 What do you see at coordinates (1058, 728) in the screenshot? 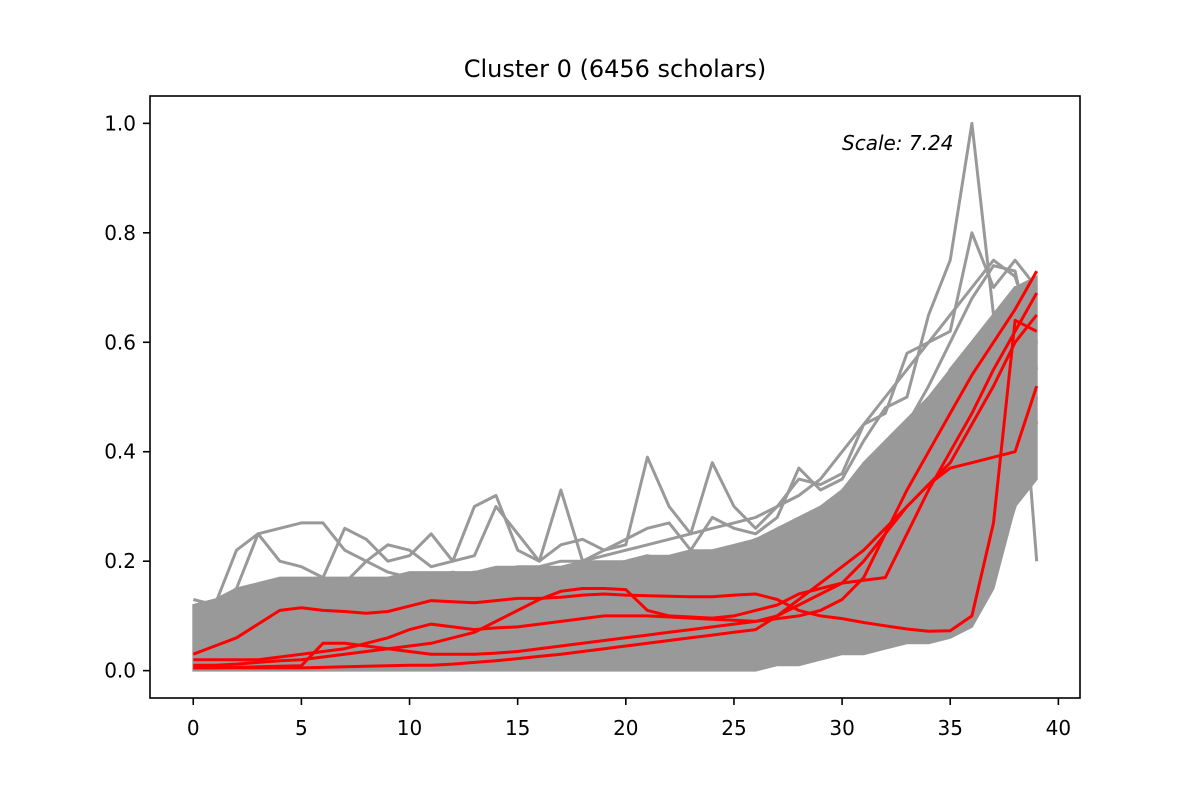
I see `x-tick-label: 40` at bounding box center [1058, 728].